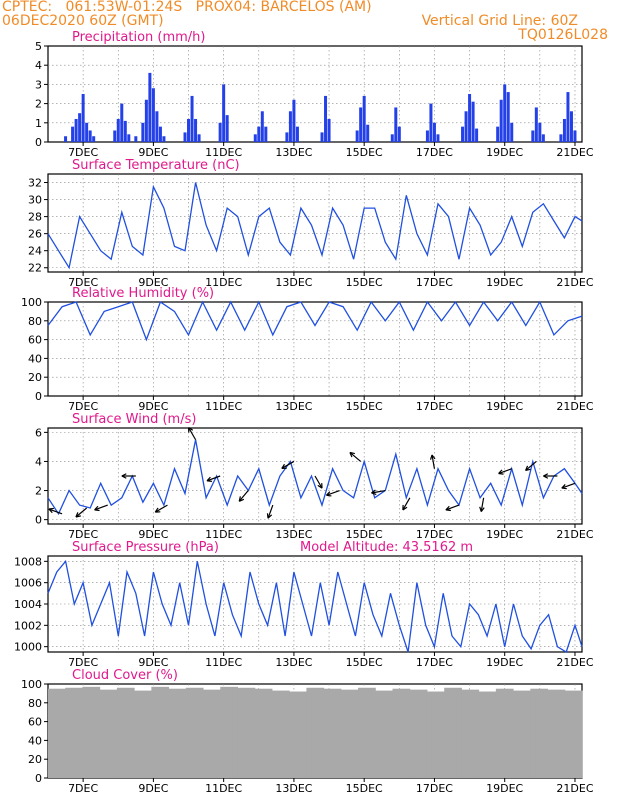  What do you see at coordinates (38, 142) in the screenshot?
I see `y-tick-label: 0` at bounding box center [38, 142].